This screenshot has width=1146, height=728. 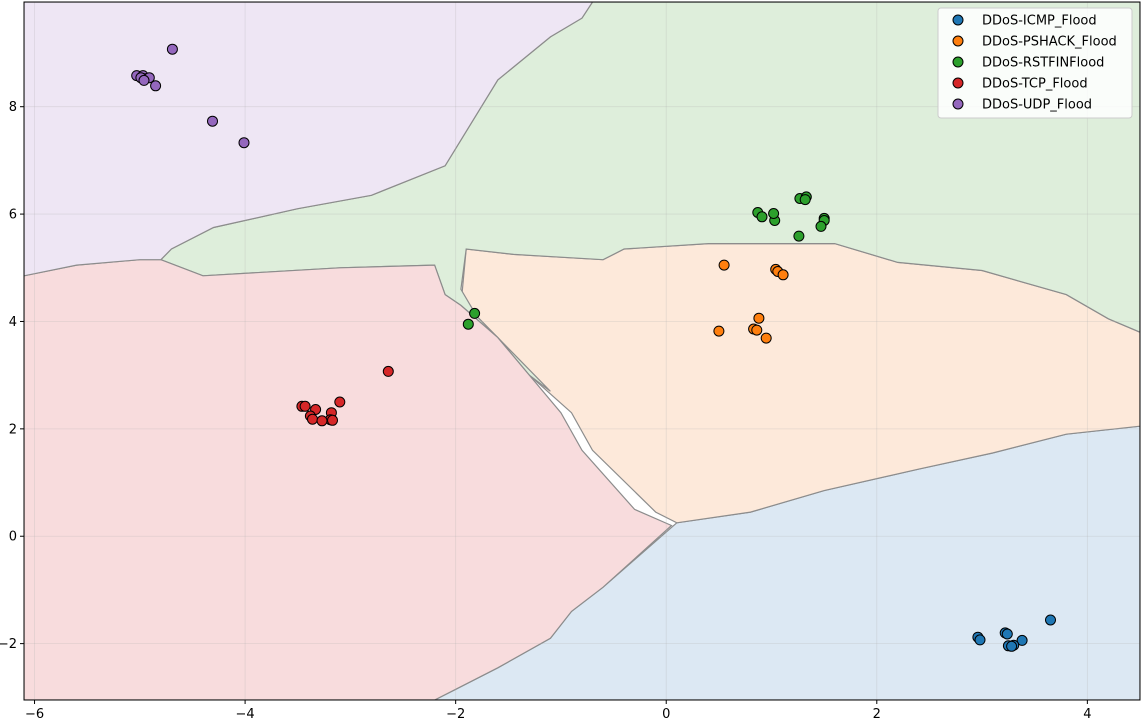 What do you see at coordinates (34, 714) in the screenshot?
I see `x-tick-label: −6` at bounding box center [34, 714].